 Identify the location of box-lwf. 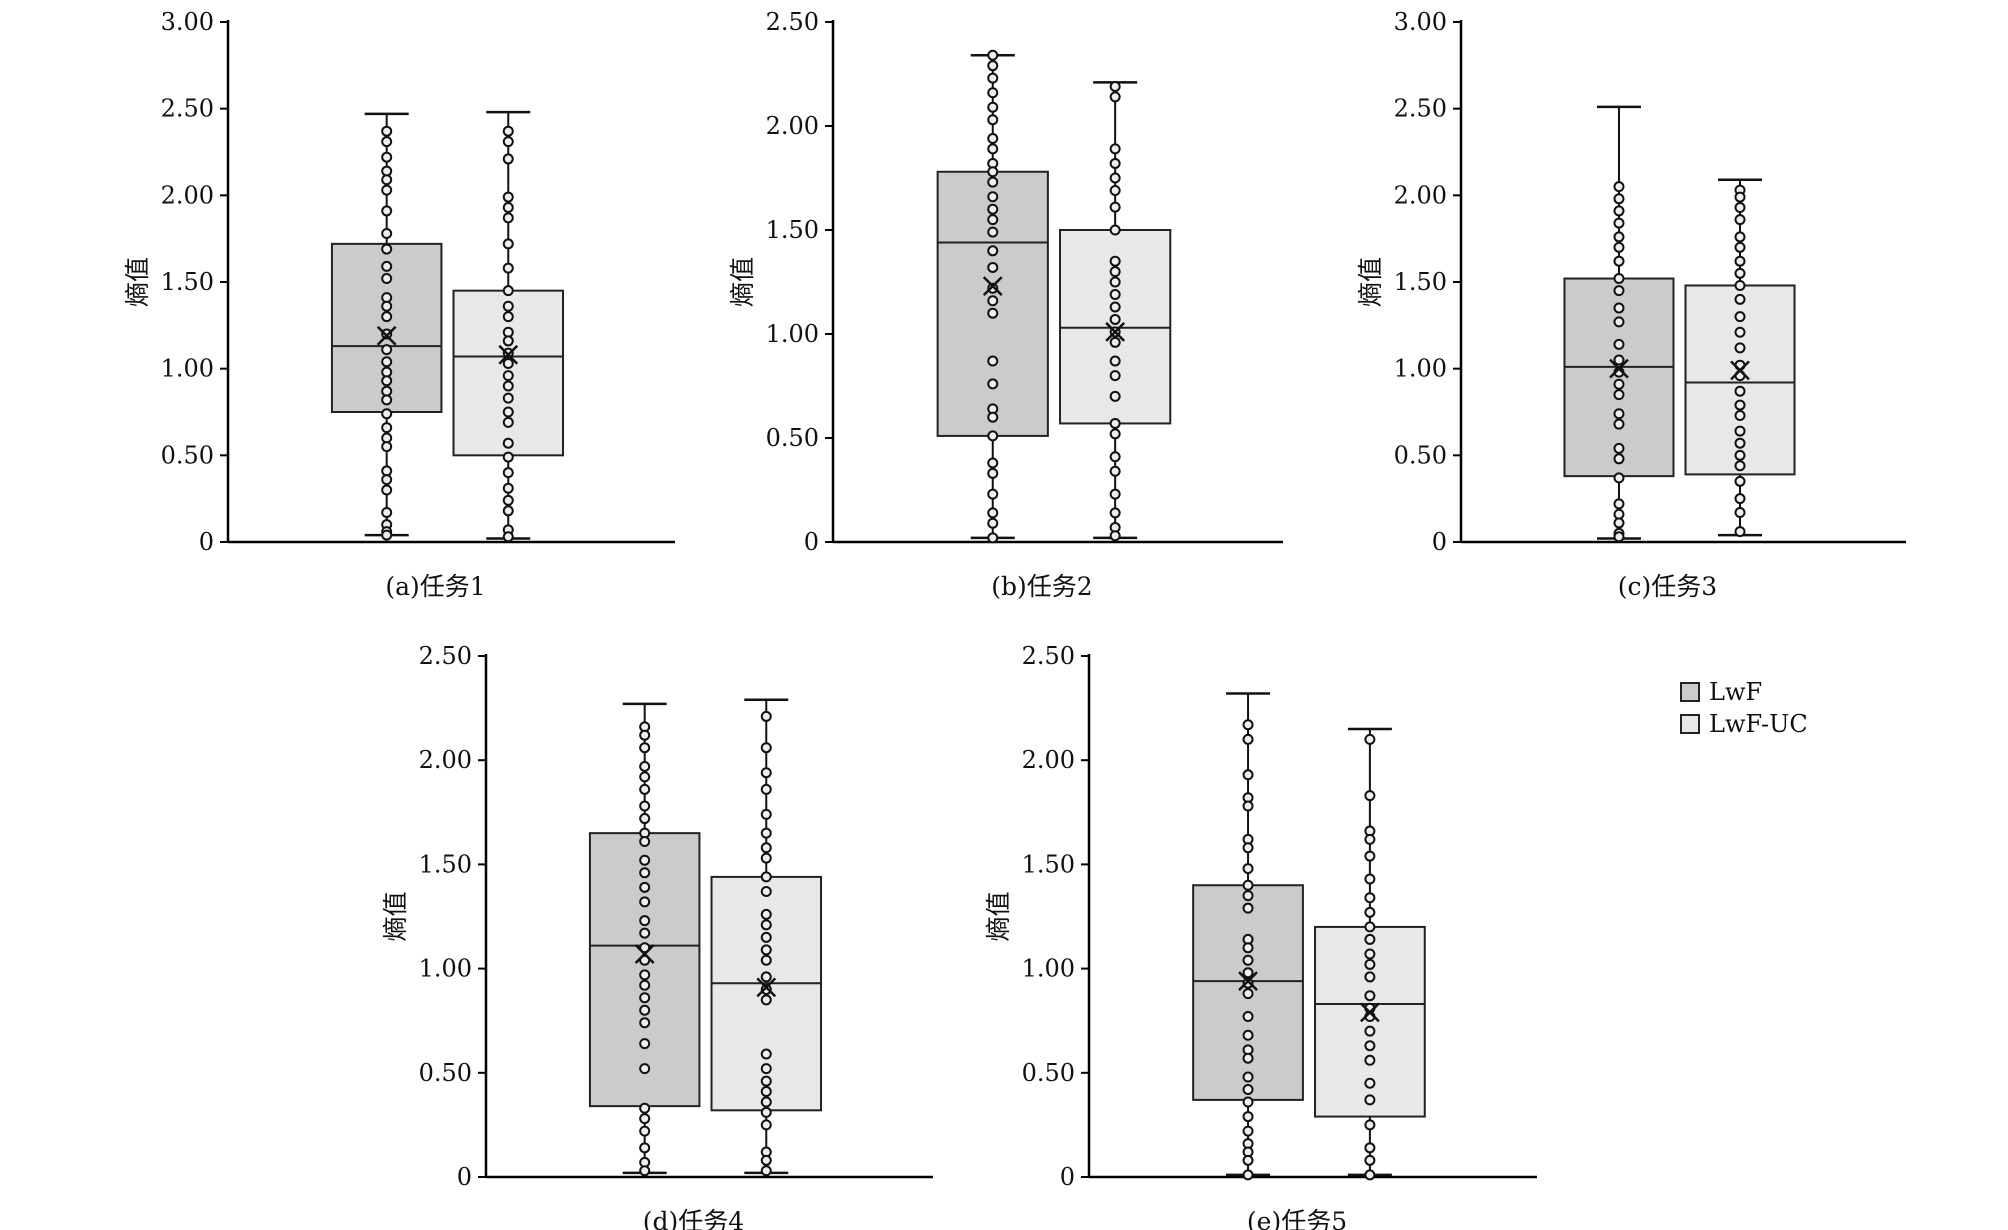
(992, 296).